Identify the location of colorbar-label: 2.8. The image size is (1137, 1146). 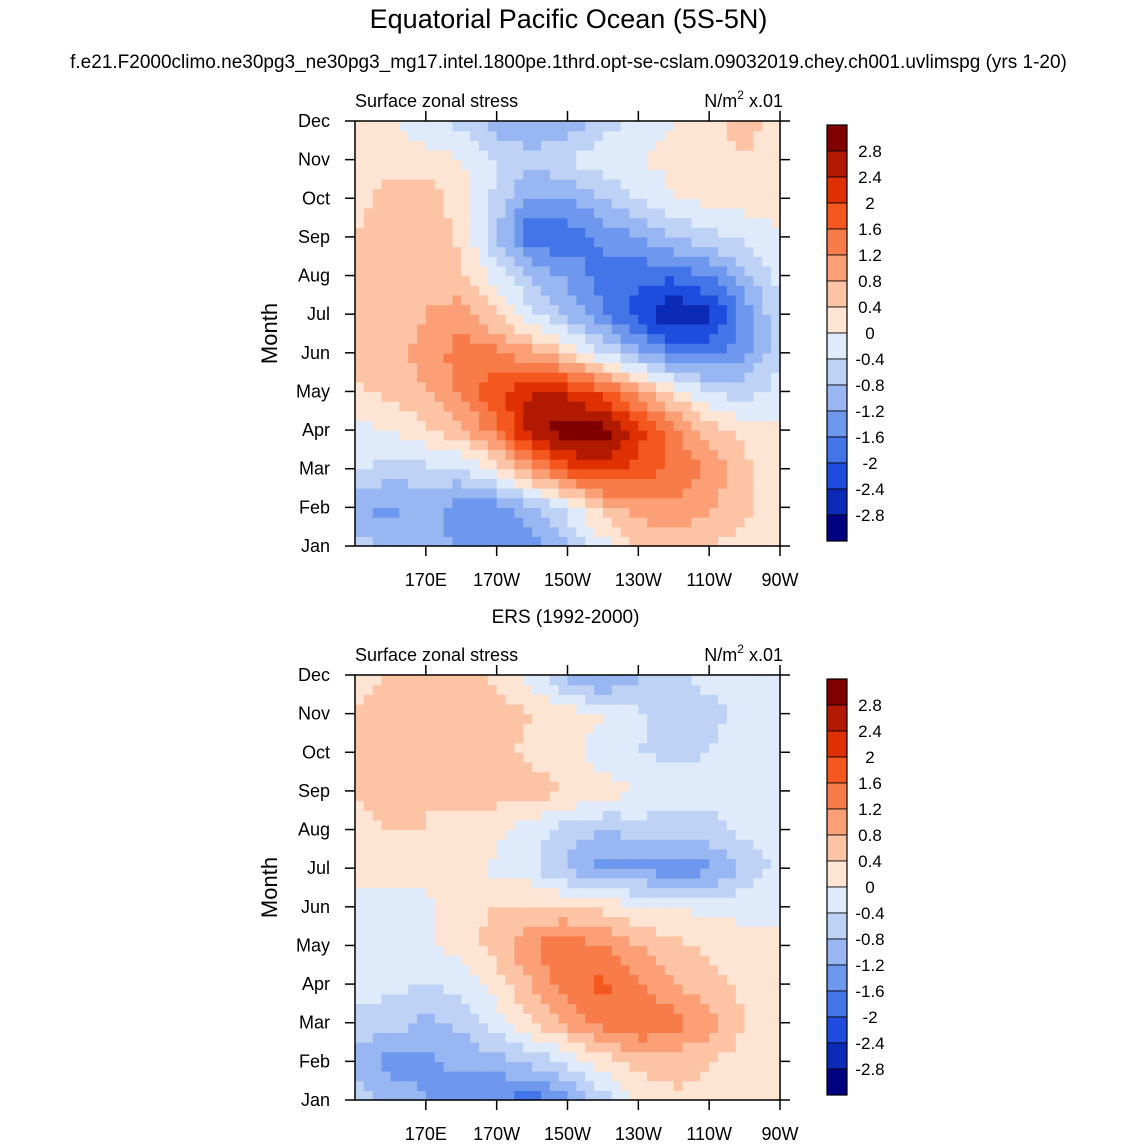
(870, 705).